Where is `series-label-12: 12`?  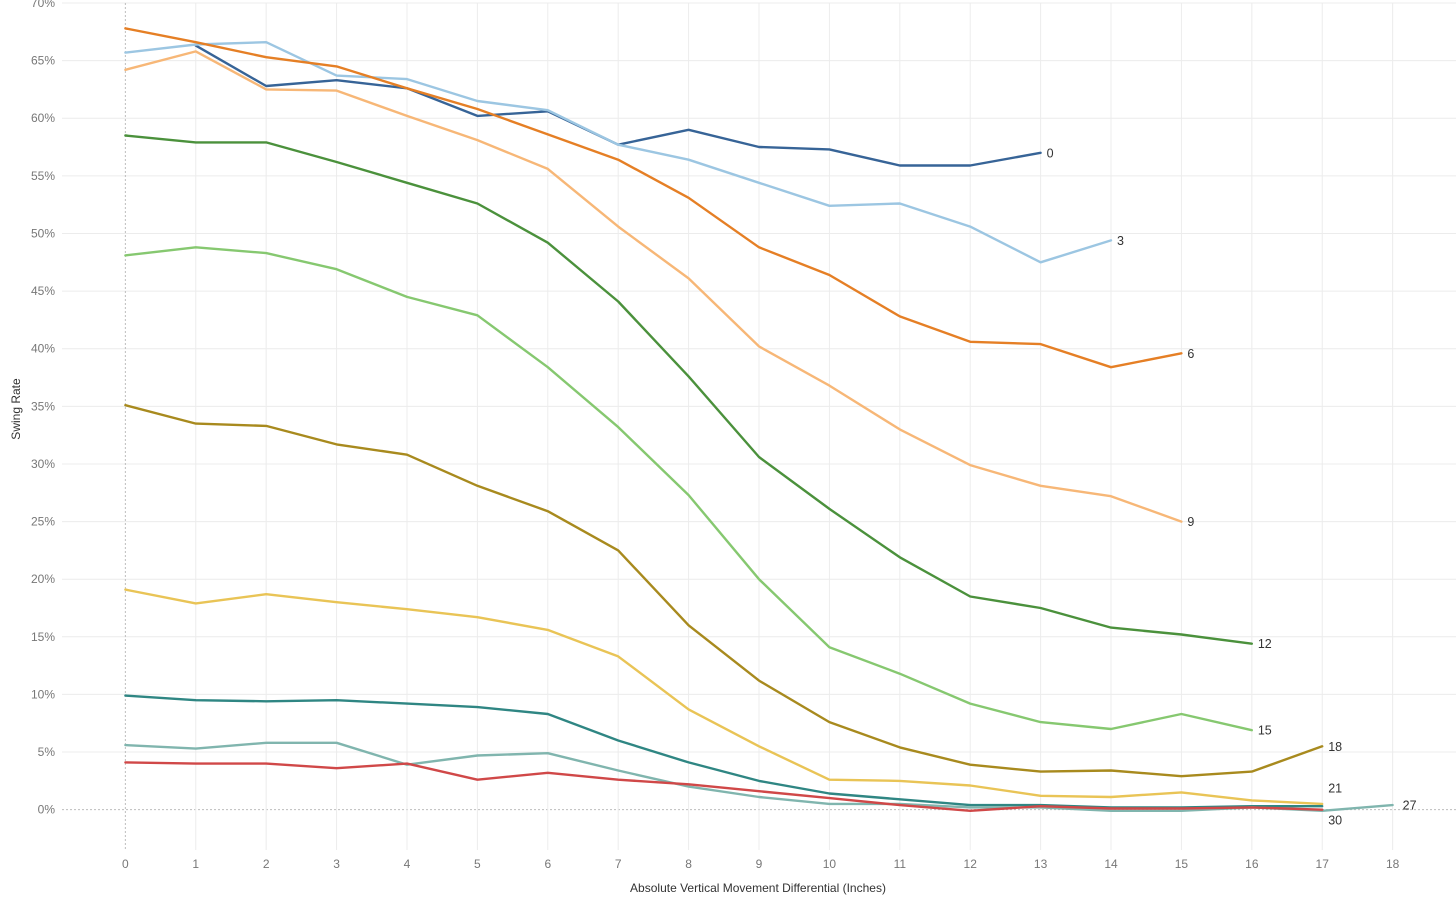
series-label-12: 12 is located at coordinates (1265, 644).